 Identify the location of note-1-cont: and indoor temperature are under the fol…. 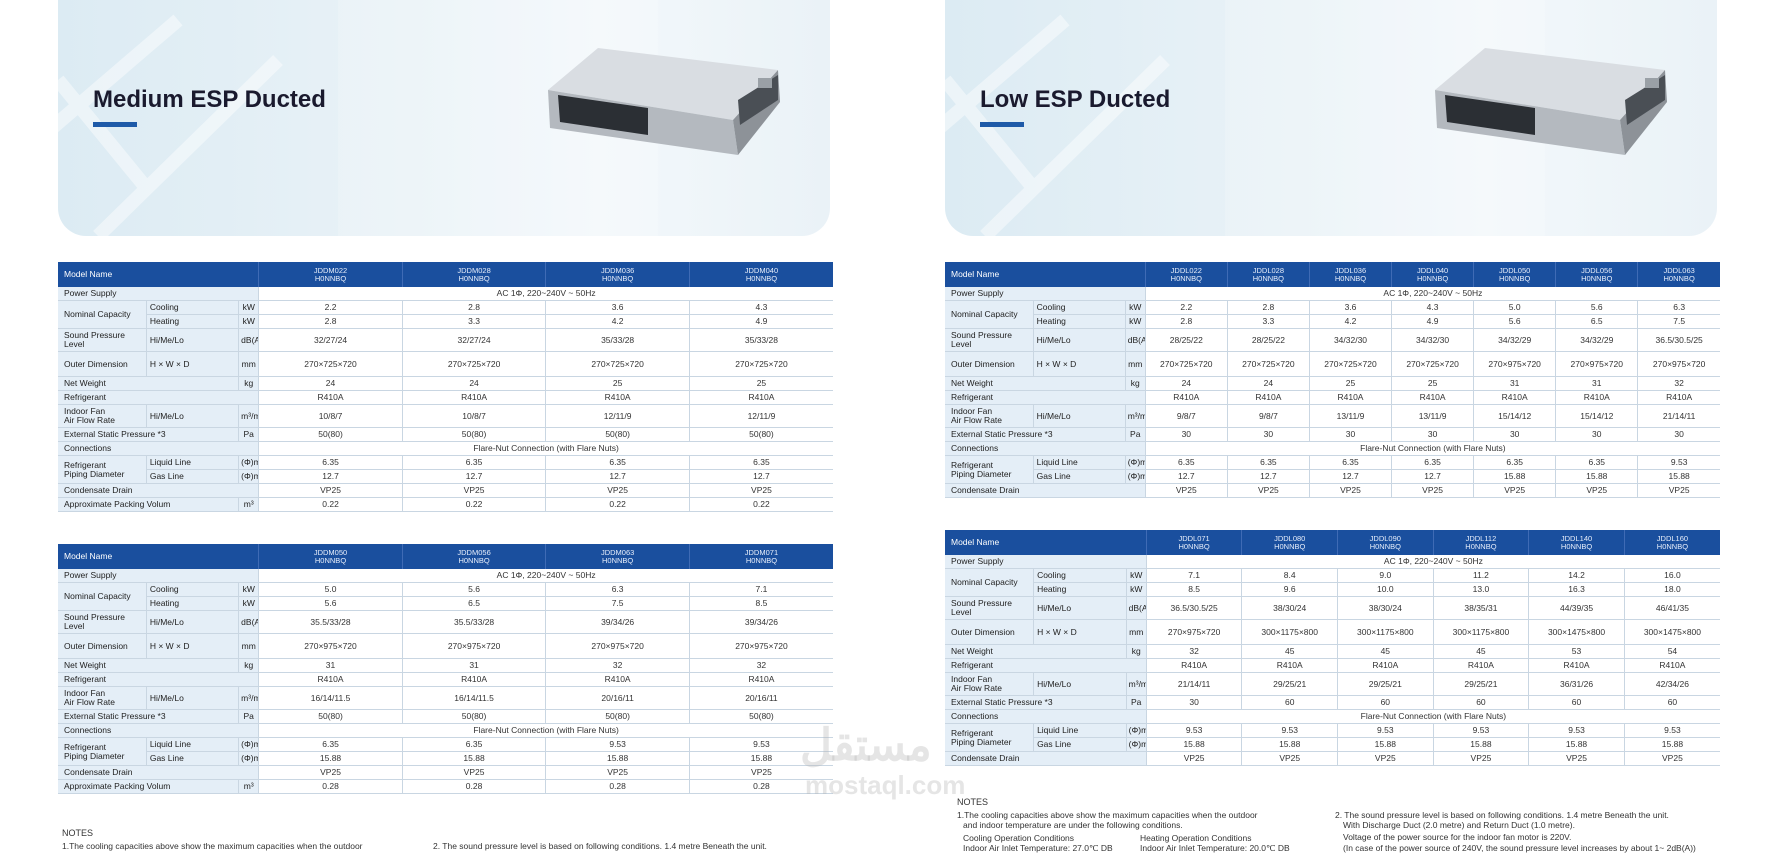
(1073, 825).